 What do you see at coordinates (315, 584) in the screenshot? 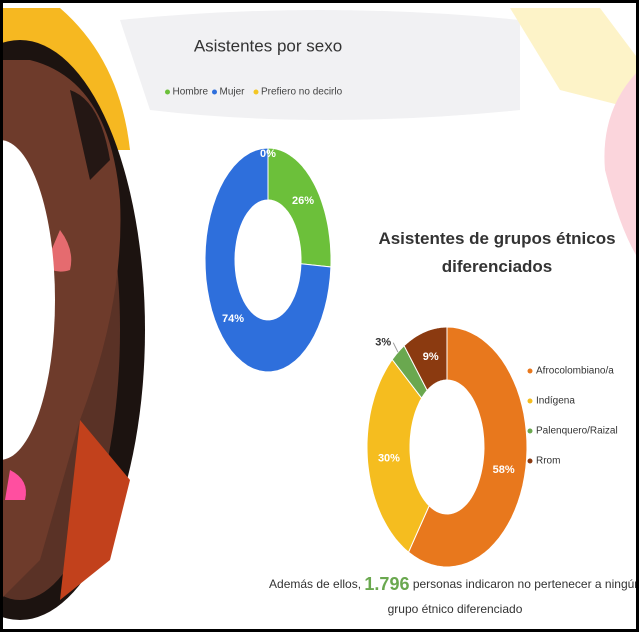
I see `footer-text: Además de ellos,` at bounding box center [315, 584].